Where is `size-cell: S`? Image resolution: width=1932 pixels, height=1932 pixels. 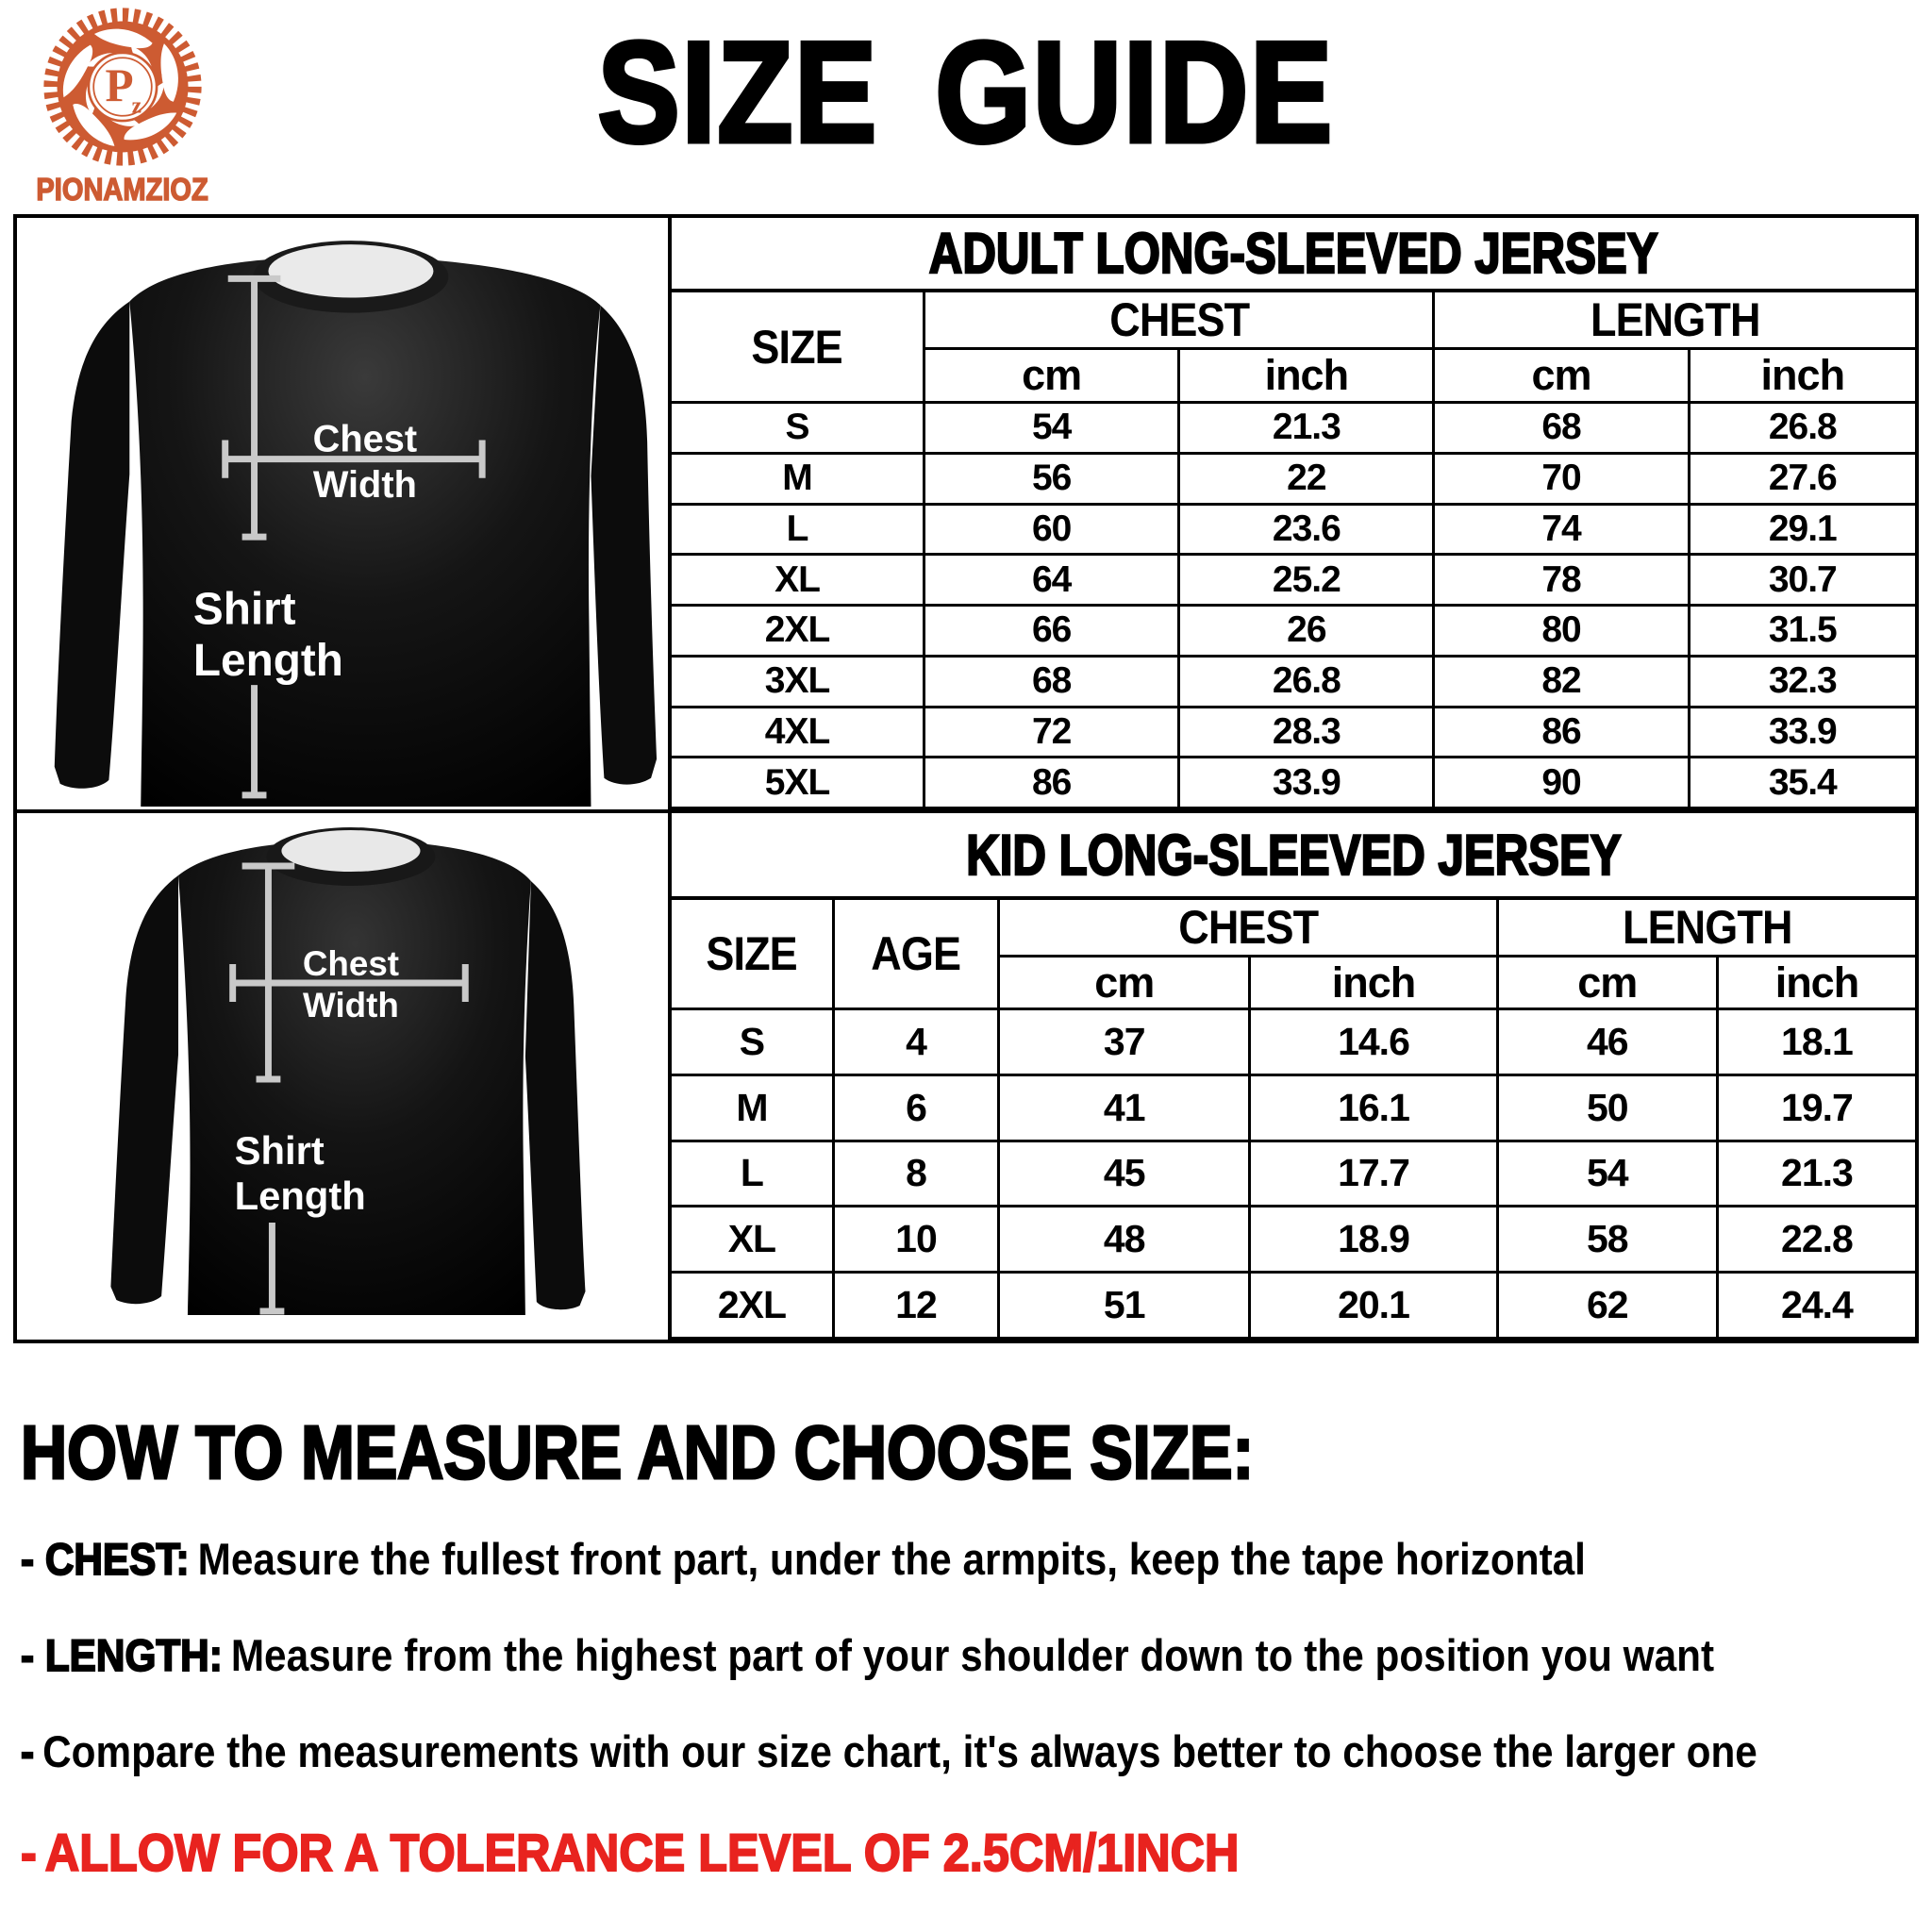 size-cell: S is located at coordinates (799, 428).